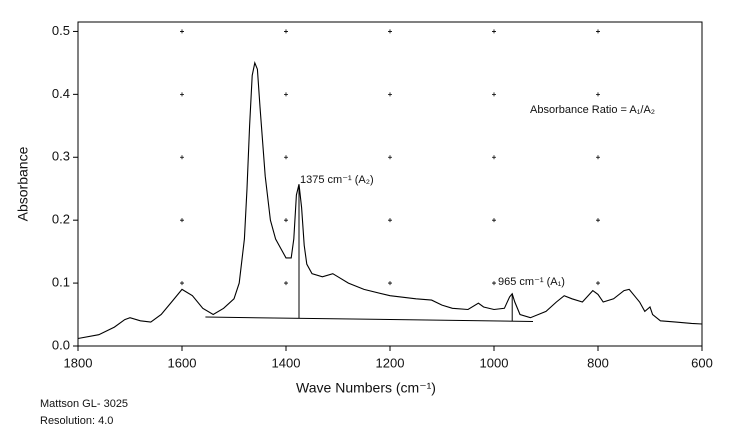  Describe the element at coordinates (23, 183) in the screenshot. I see `y-axis-label: Absorbance` at that location.